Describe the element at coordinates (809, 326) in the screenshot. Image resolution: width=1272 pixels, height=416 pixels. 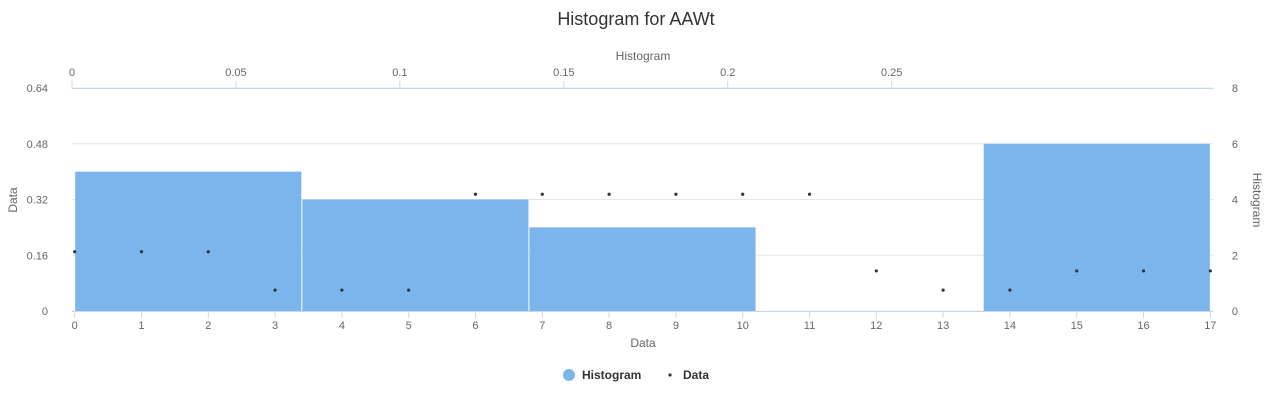
I see `x-bottom-tick-label: 11` at that location.